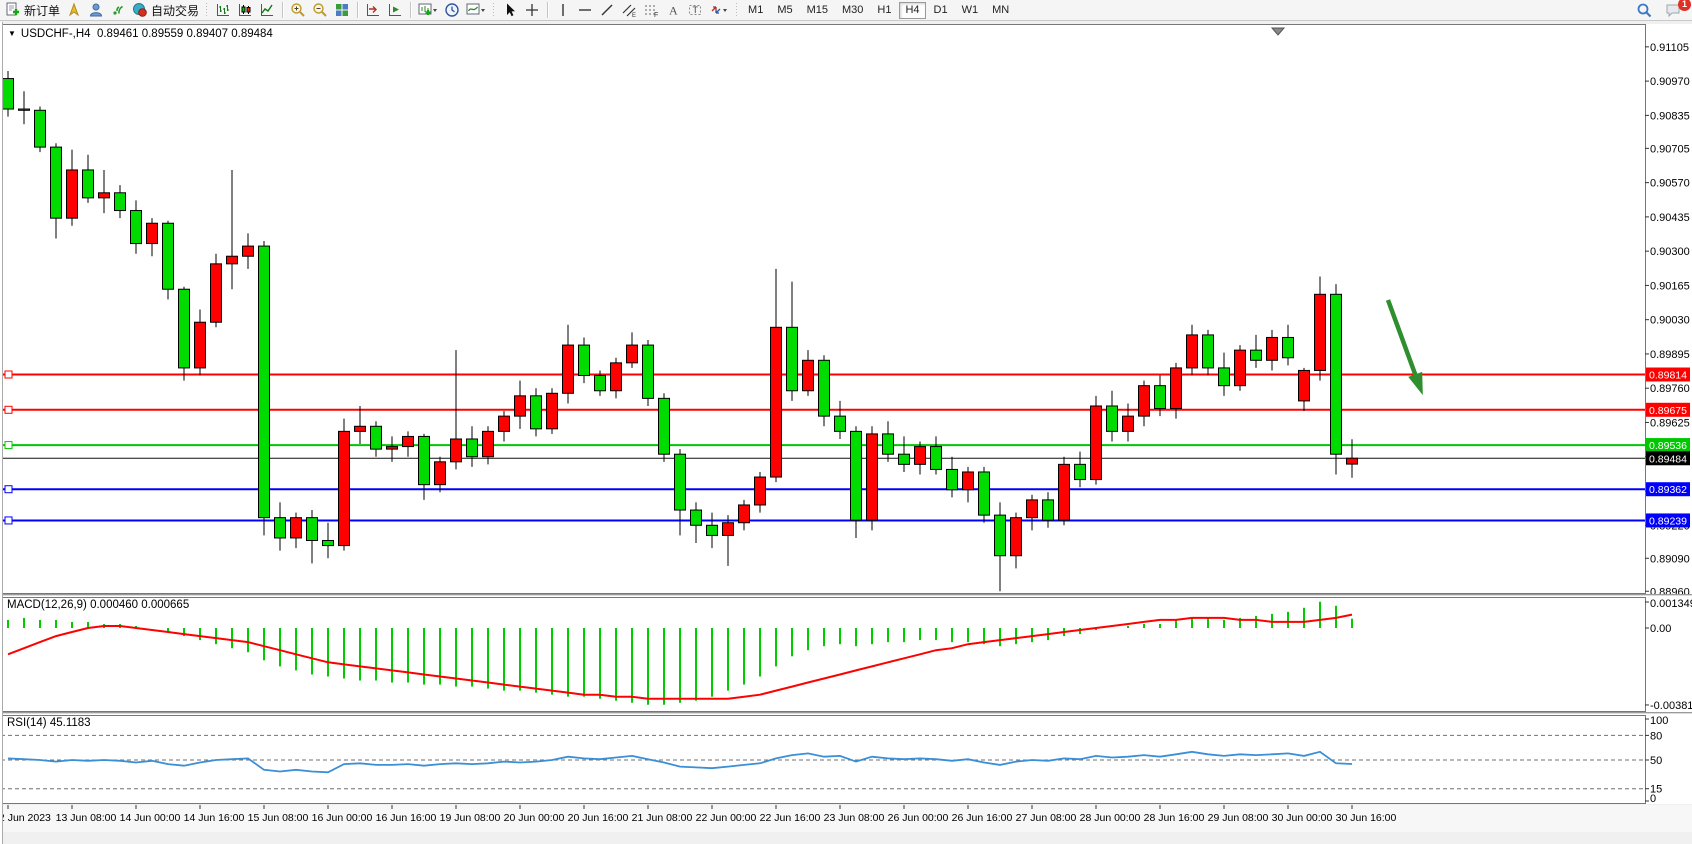 This screenshot has height=844, width=1692. I want to click on timeframe-W1: W1, so click(970, 10).